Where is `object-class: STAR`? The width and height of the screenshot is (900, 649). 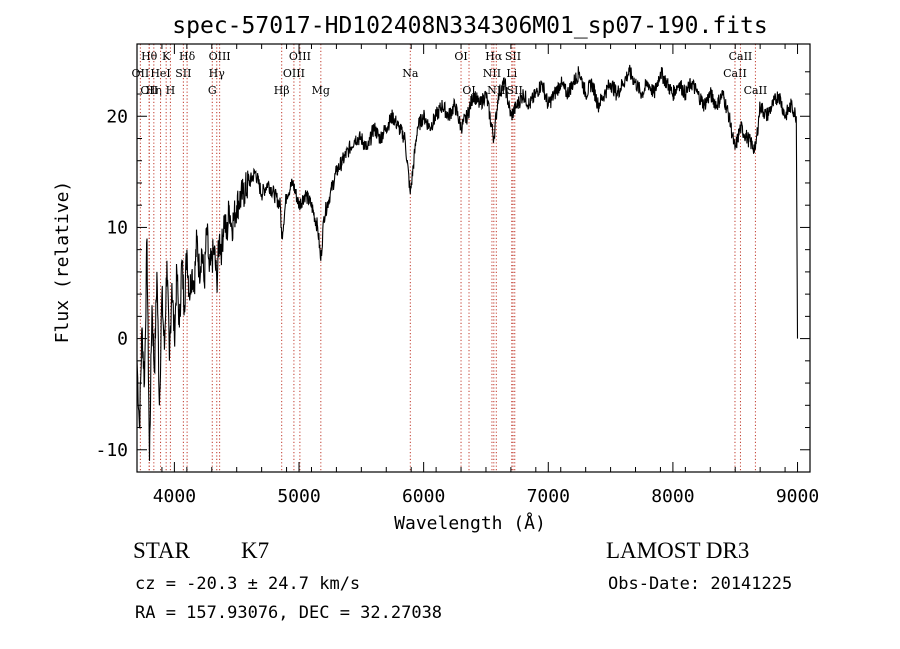
object-class: STAR is located at coordinates (161, 550).